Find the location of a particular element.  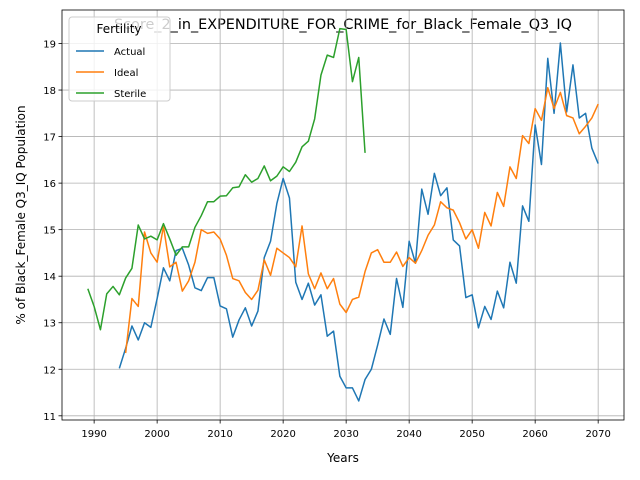

x-tick-label: 1990 is located at coordinates (93, 434).